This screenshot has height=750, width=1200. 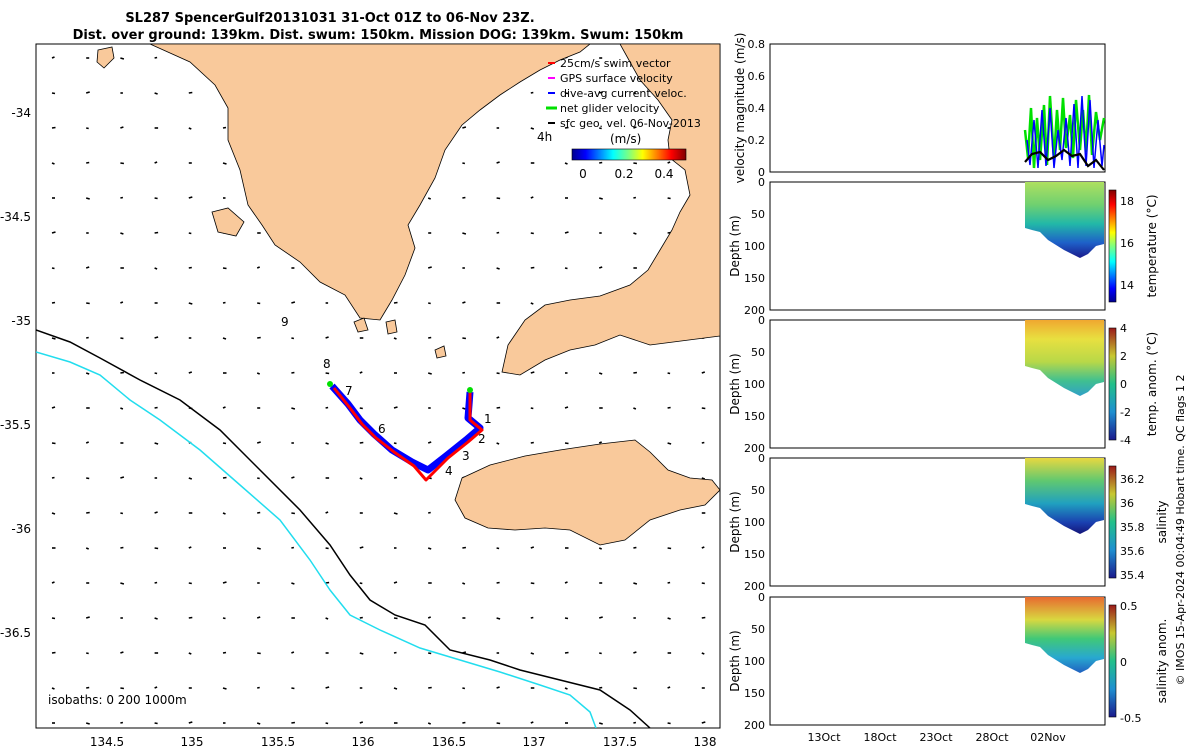 I want to click on legend-label: net glider velocity, so click(x=610, y=108).